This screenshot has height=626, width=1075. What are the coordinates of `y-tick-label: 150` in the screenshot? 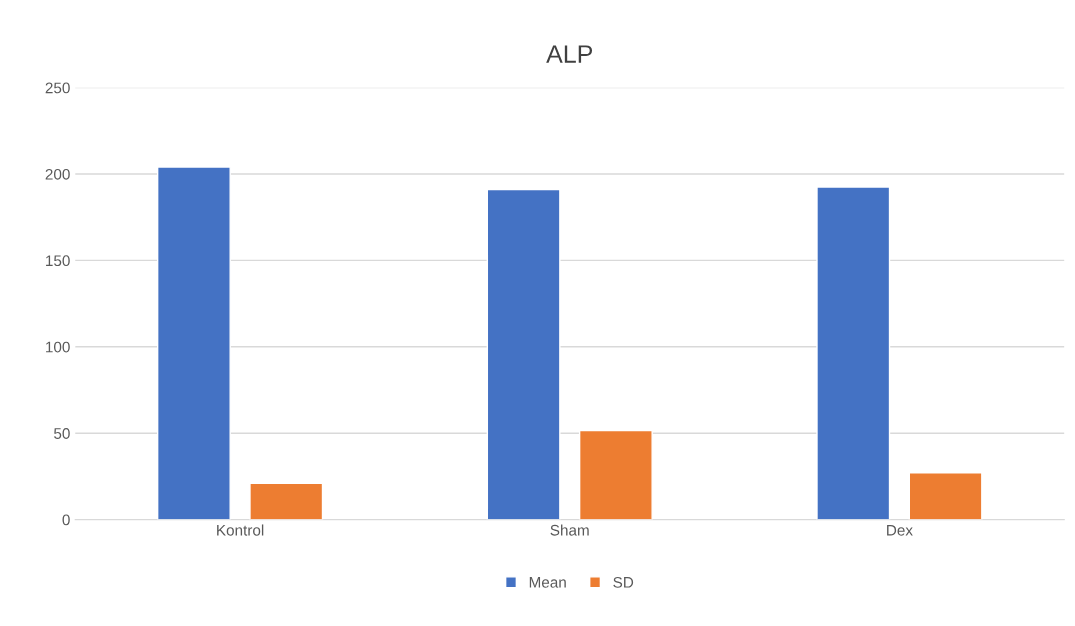 It's located at (58, 261).